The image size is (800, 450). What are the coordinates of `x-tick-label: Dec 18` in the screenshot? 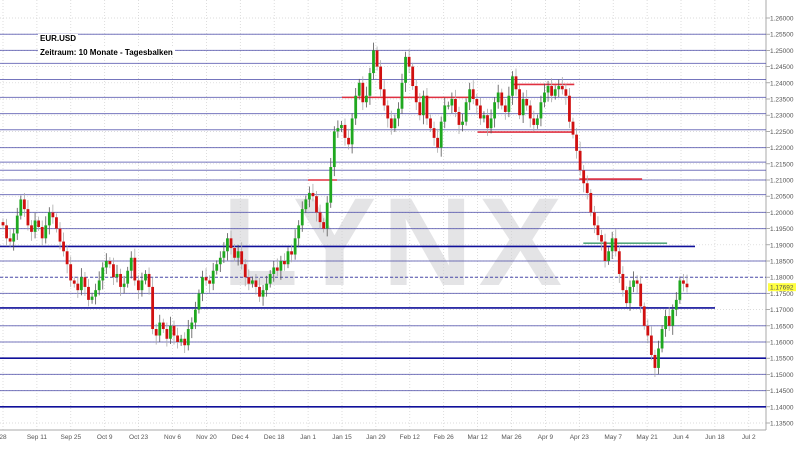 It's located at (274, 437).